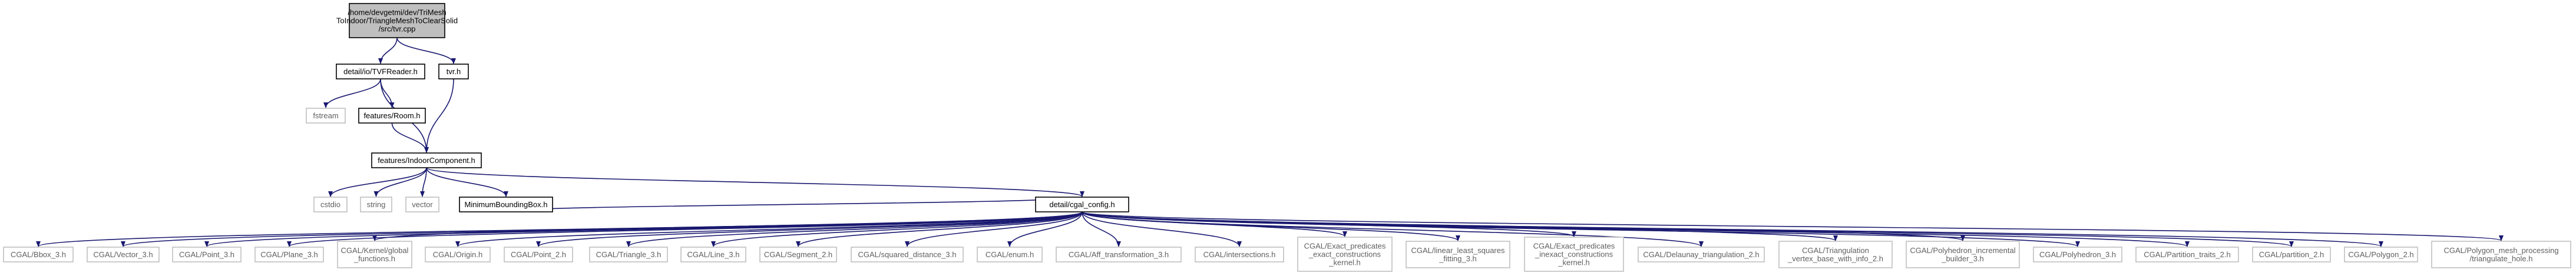 Image resolution: width=2576 pixels, height=276 pixels. What do you see at coordinates (2500, 250) in the screenshot?
I see `node-label-l_pmp-line-0: CGAL/Polygon_mesh_processing` at bounding box center [2500, 250].